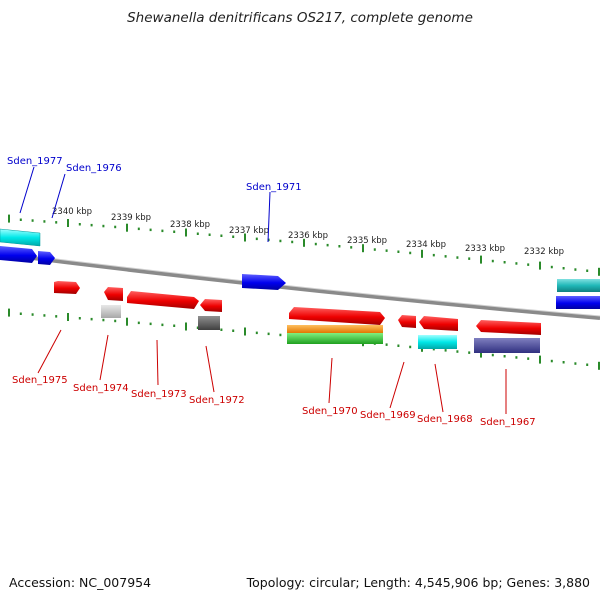 The height and width of the screenshot is (600, 600). I want to click on genome-backbone, so click(300, 286).